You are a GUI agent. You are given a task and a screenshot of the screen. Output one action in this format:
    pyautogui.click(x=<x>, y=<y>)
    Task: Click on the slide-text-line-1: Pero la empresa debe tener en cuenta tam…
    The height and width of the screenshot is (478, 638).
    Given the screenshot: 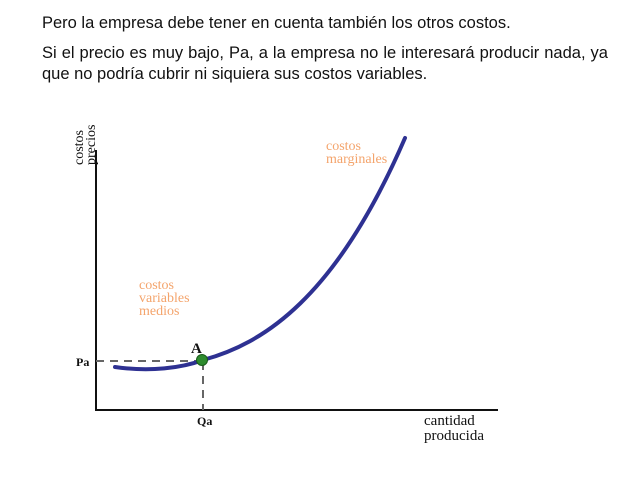 What is the action you would take?
    pyautogui.click(x=276, y=23)
    